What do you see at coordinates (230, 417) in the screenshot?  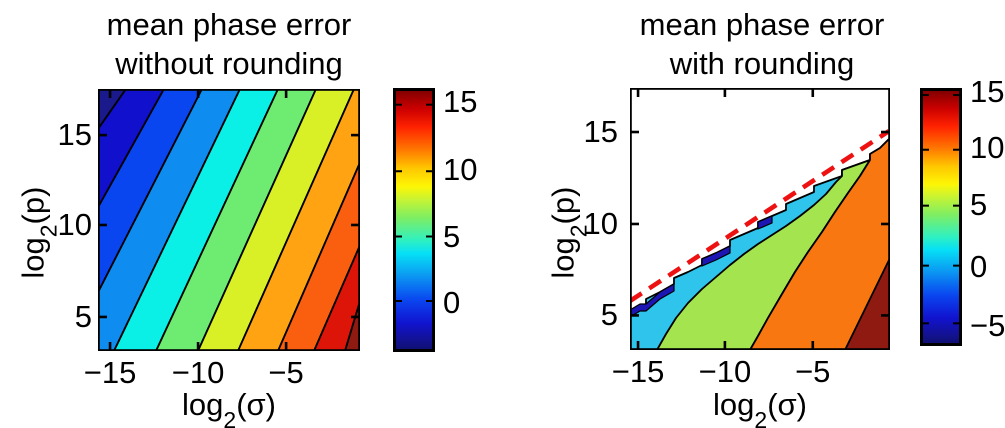 I see `left-xlabel-sub: 2` at bounding box center [230, 417].